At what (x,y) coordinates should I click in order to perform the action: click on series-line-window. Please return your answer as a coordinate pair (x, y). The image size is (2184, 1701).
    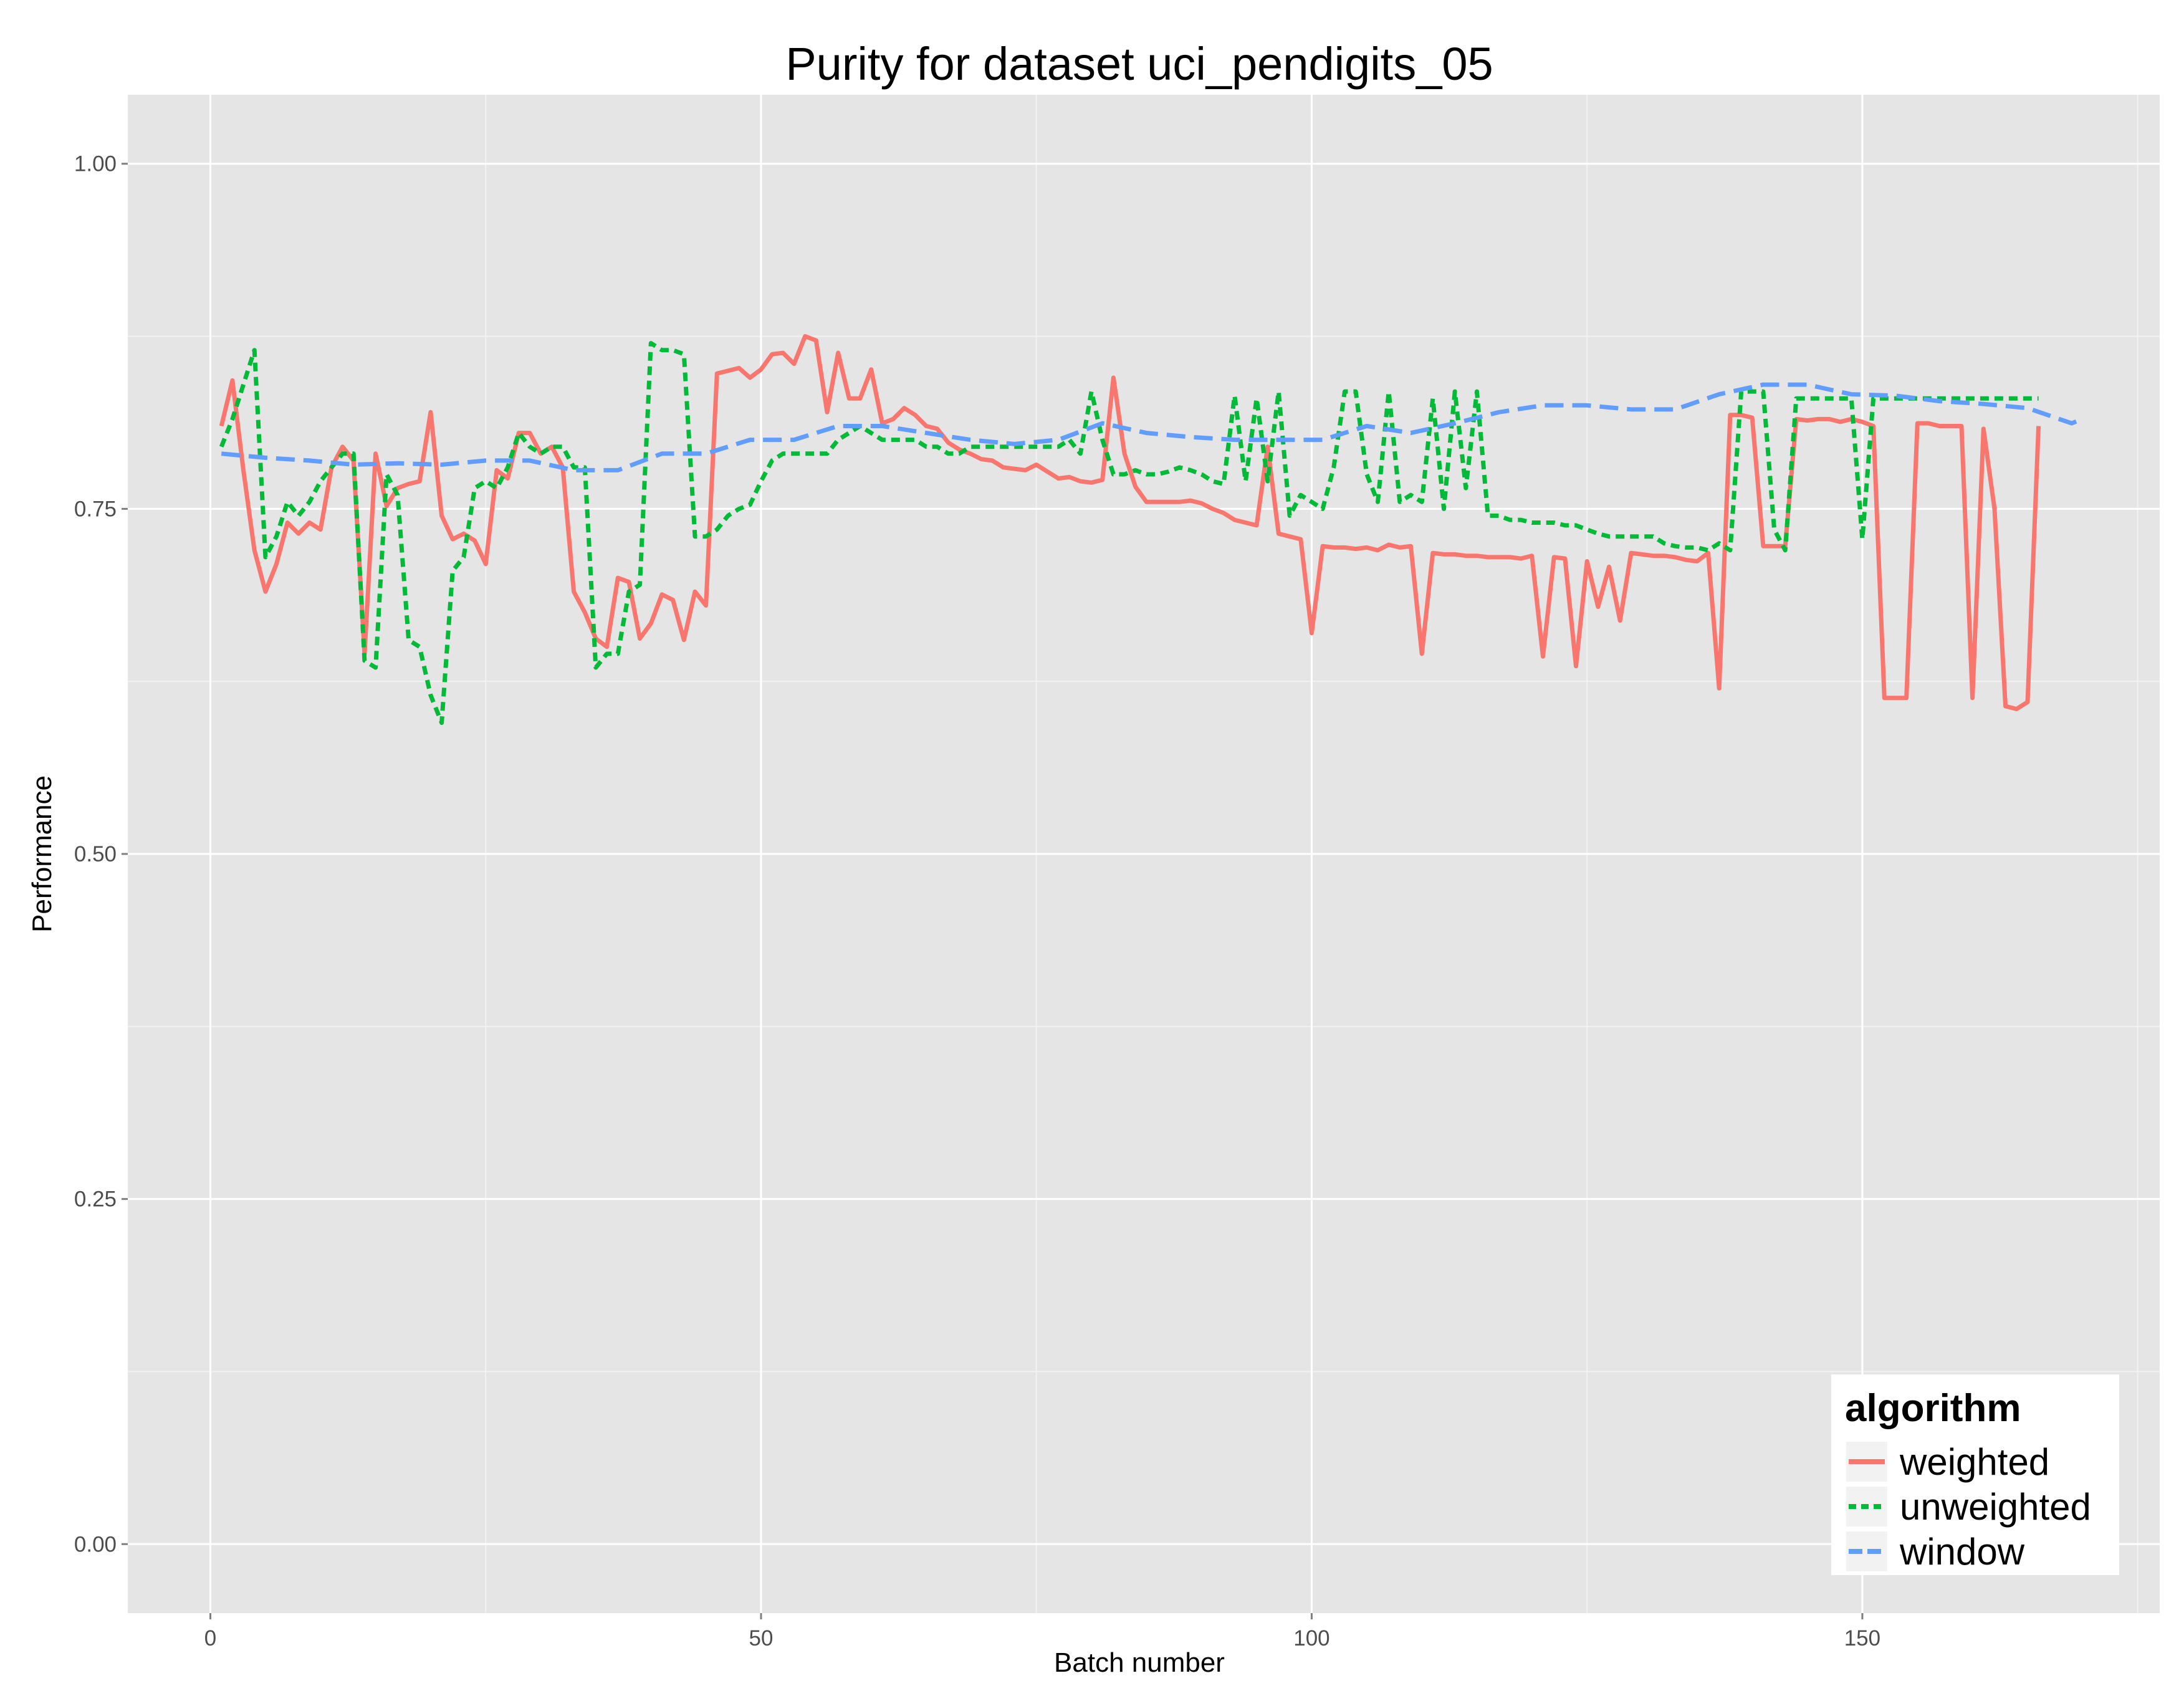
    Looking at the image, I should click on (1153, 427).